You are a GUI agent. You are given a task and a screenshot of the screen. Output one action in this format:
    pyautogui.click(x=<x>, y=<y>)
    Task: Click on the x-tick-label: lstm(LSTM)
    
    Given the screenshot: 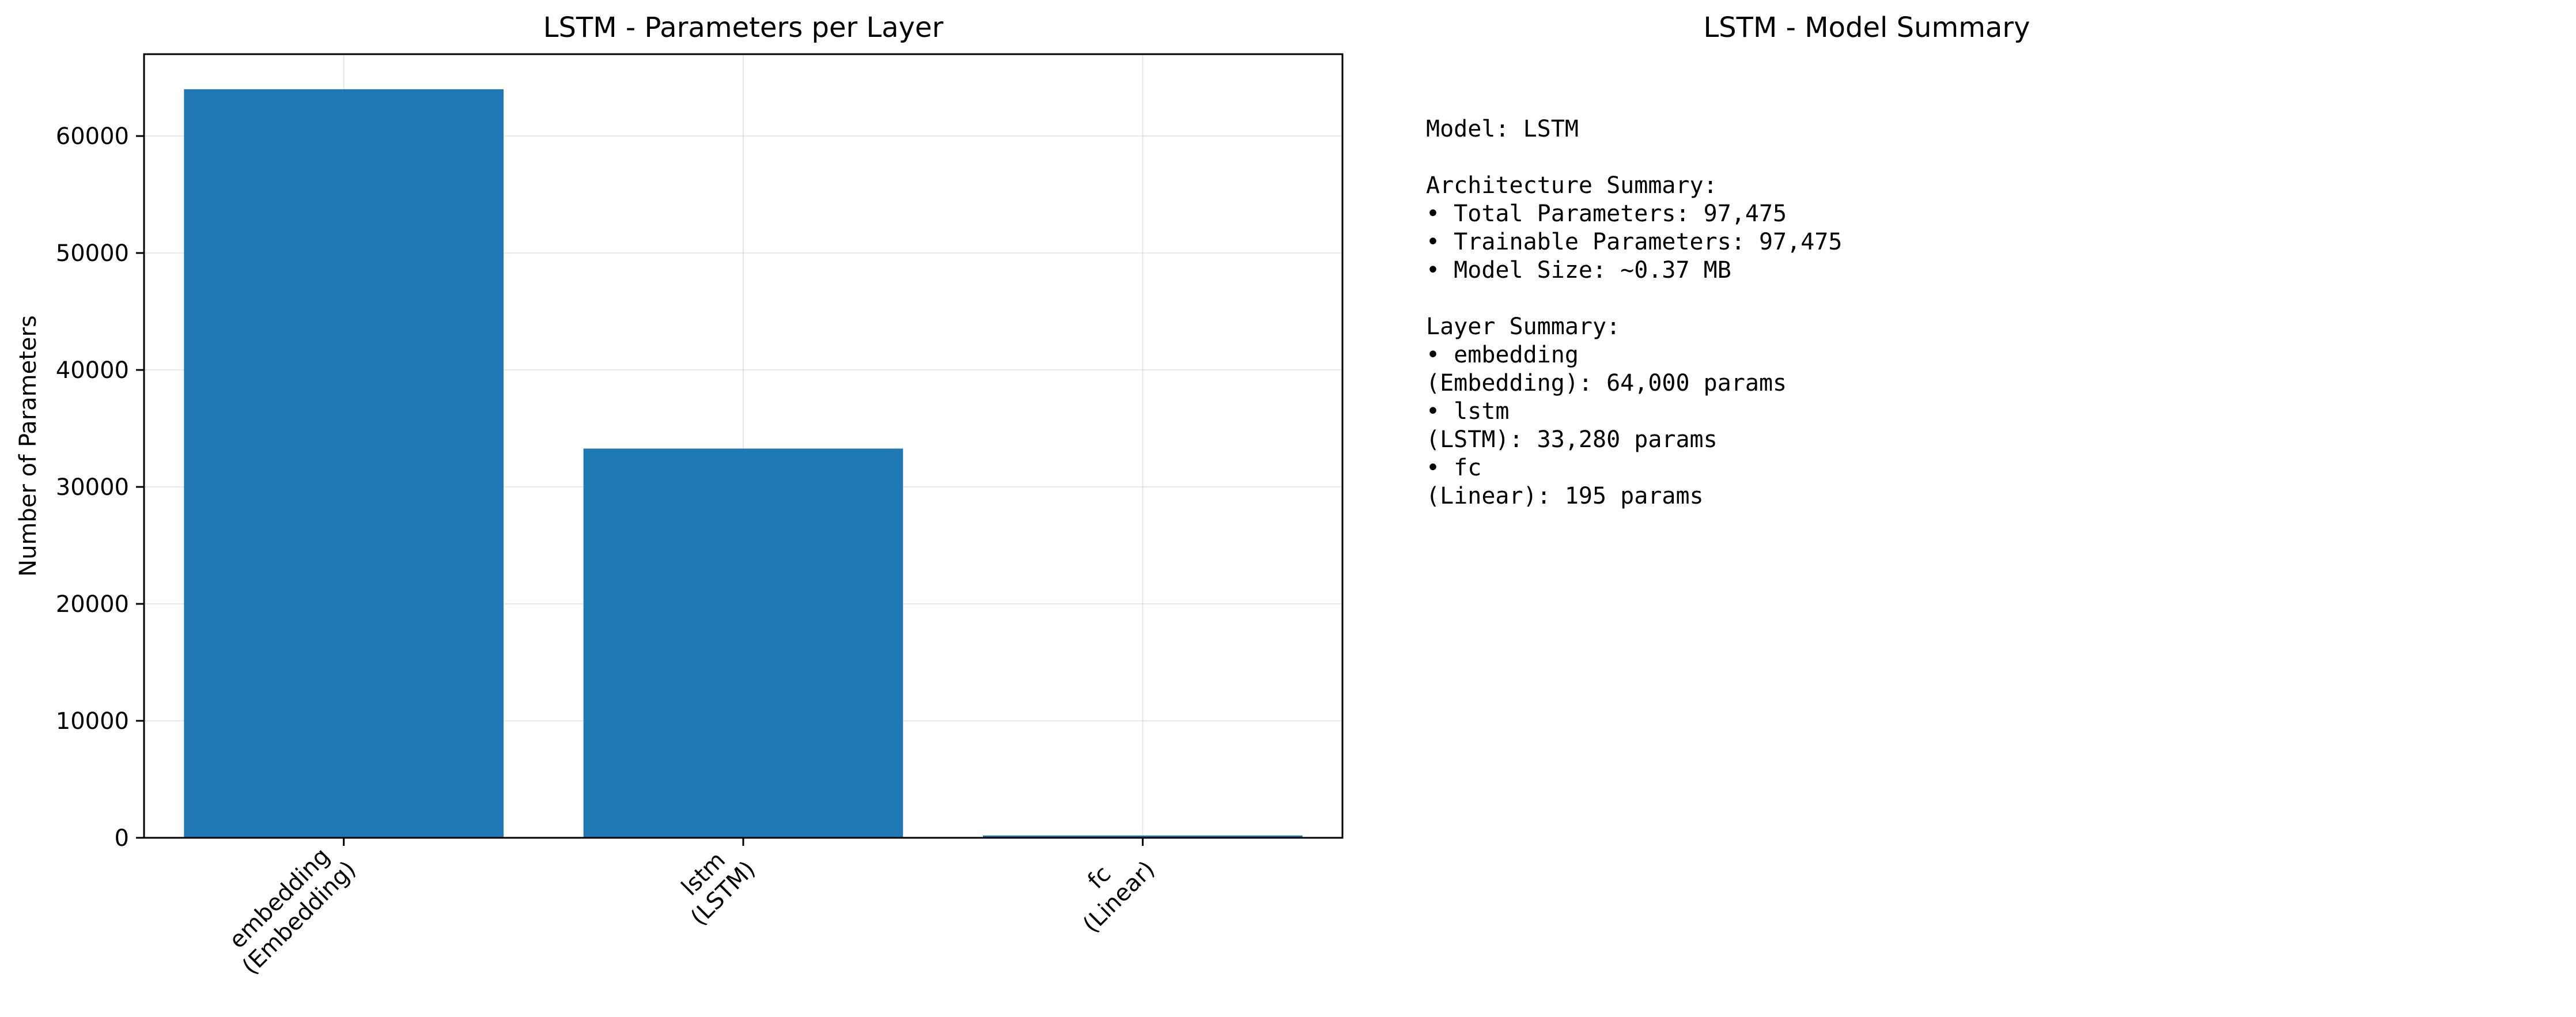 What is the action you would take?
    pyautogui.click(x=713, y=884)
    